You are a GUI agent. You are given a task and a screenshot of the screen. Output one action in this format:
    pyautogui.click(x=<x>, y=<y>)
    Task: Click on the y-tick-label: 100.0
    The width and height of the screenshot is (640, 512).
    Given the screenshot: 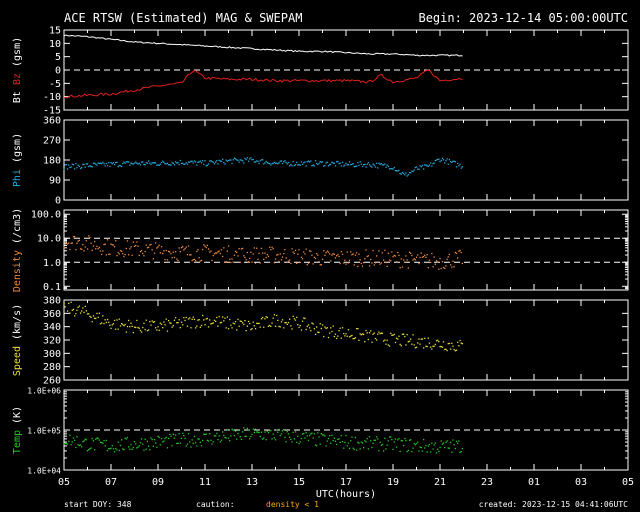 What is the action you would take?
    pyautogui.click(x=46, y=215)
    